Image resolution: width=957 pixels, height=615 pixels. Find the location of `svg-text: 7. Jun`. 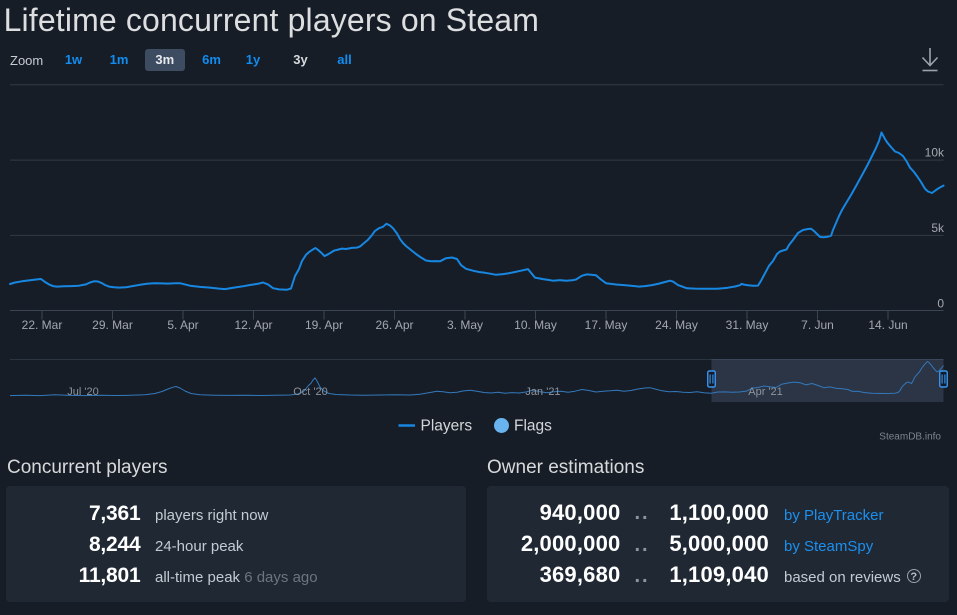

svg-text: 7. Jun is located at coordinates (817, 325).